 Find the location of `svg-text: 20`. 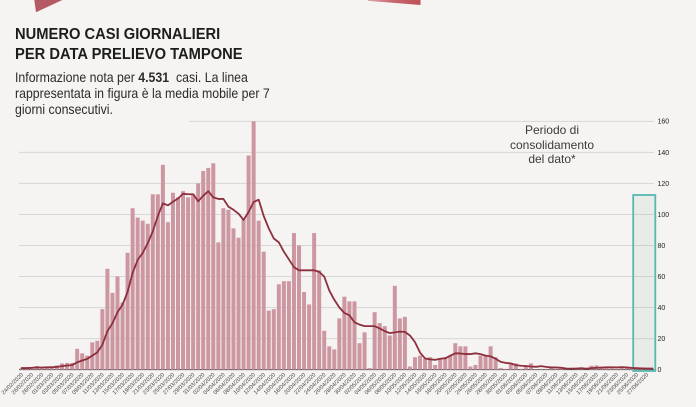

svg-text: 20 is located at coordinates (662, 339).